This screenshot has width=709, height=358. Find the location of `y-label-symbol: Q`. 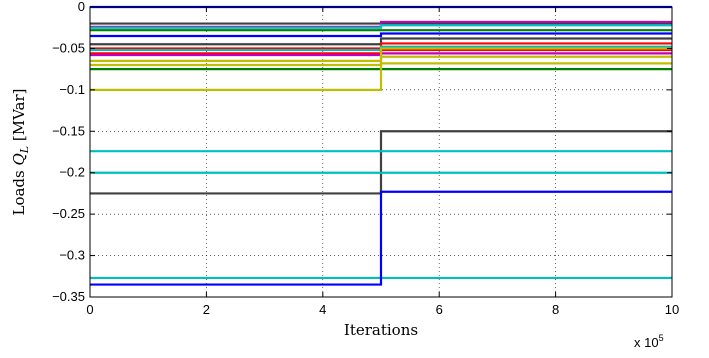

y-label-symbol: Q is located at coordinates (19, 159).